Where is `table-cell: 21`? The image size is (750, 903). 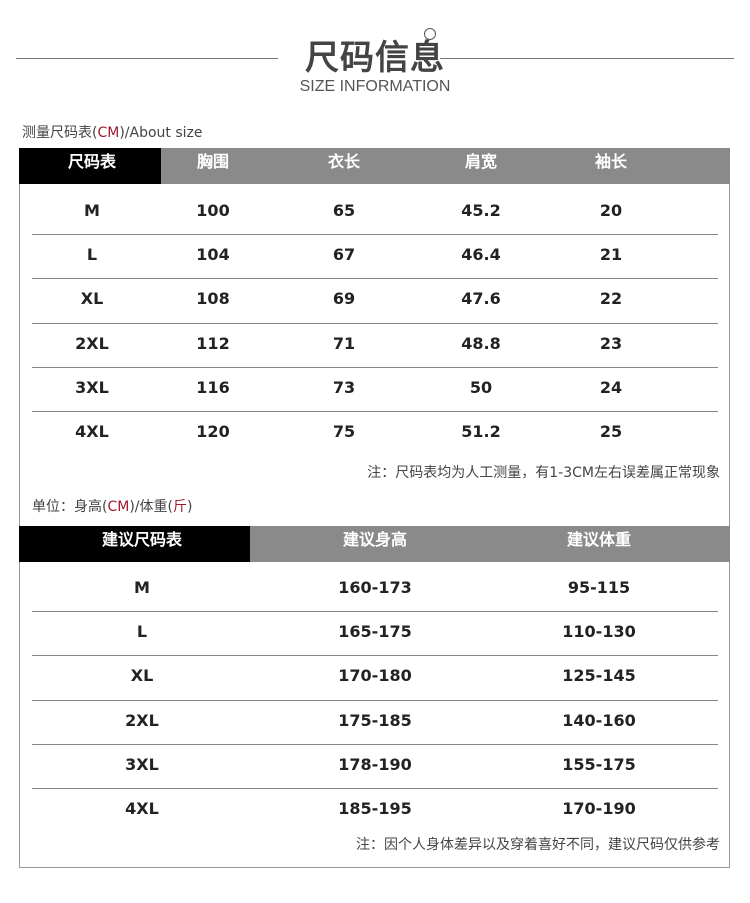
table-cell: 21 is located at coordinates (611, 255).